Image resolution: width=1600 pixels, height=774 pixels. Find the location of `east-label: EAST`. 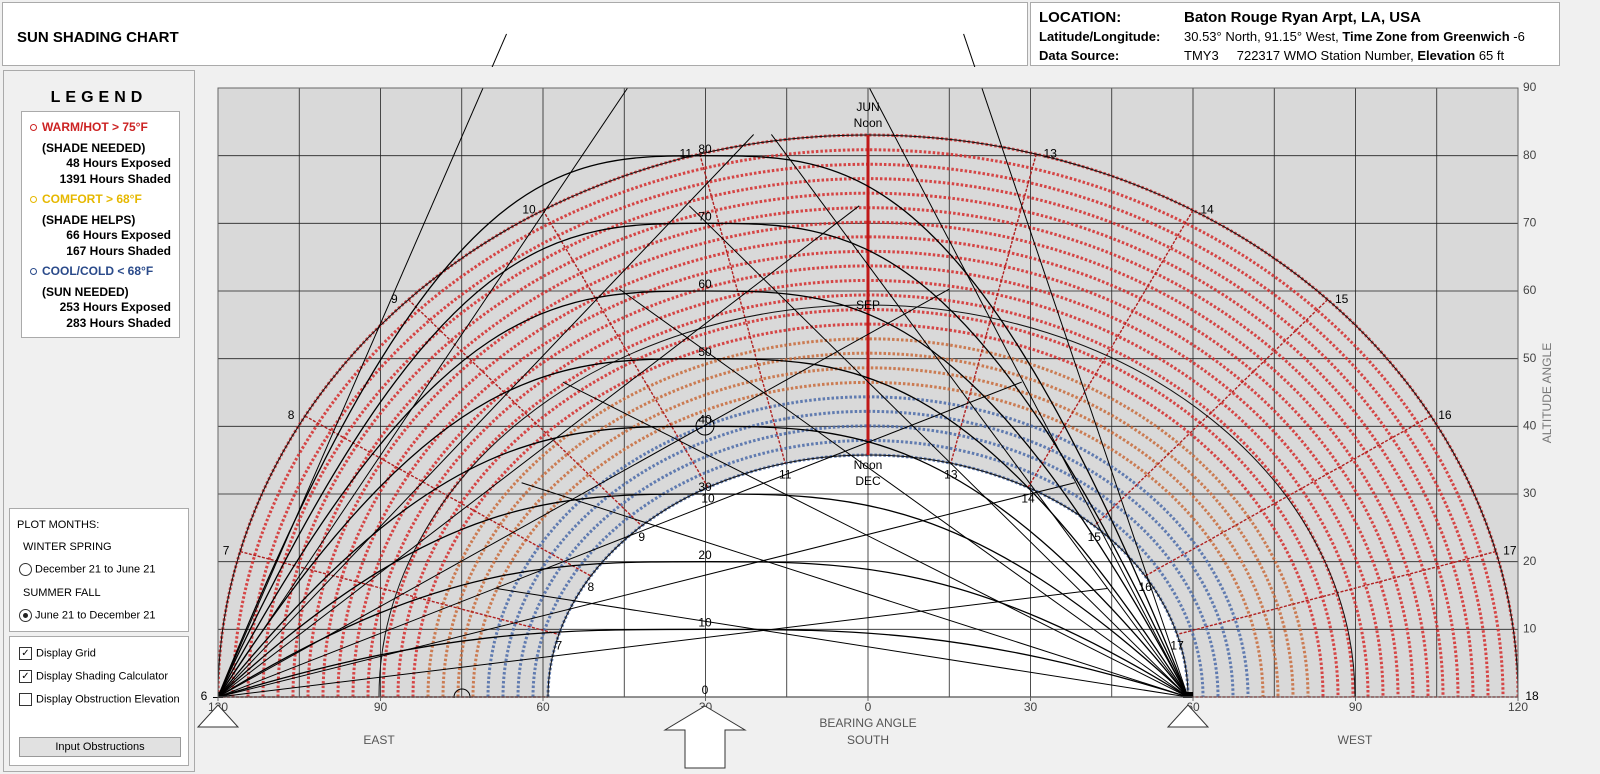

east-label: EAST is located at coordinates (379, 740).